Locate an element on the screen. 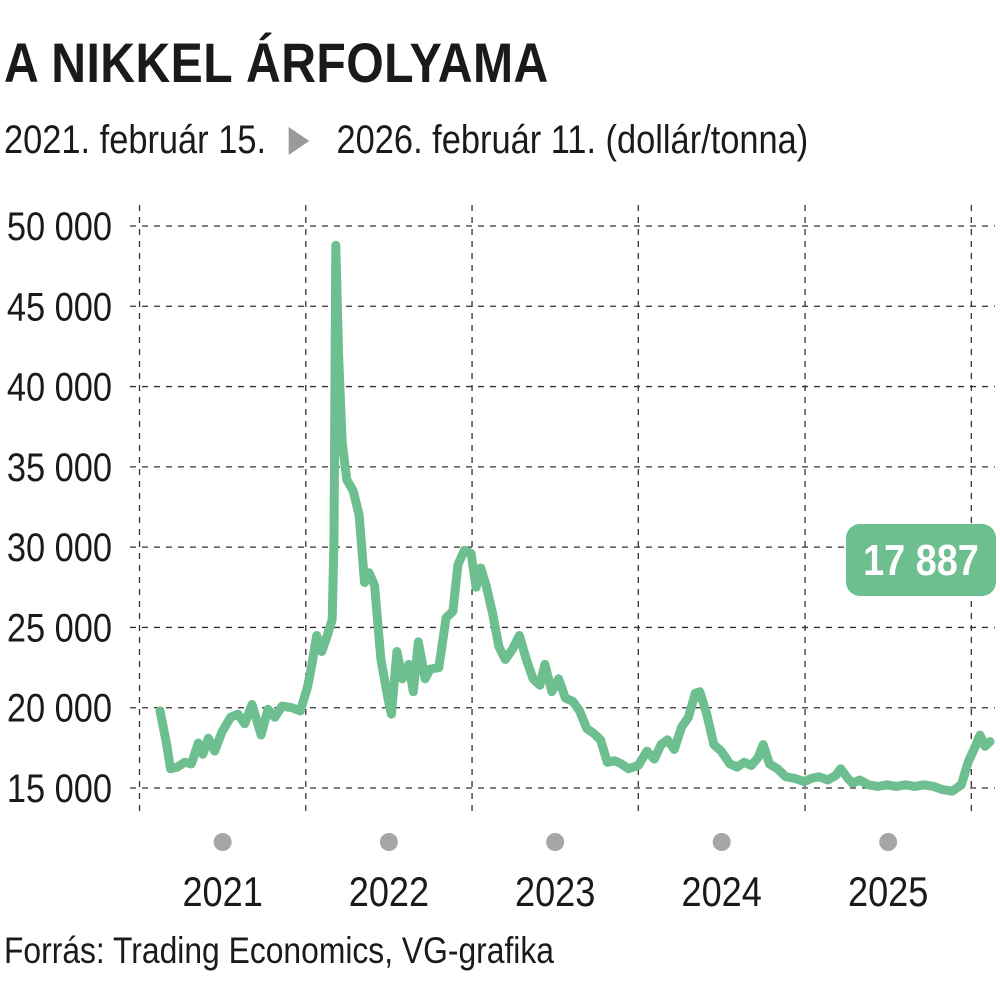 This screenshot has height=1000, width=1000. last-value-badge: 17 887 is located at coordinates (921, 560).